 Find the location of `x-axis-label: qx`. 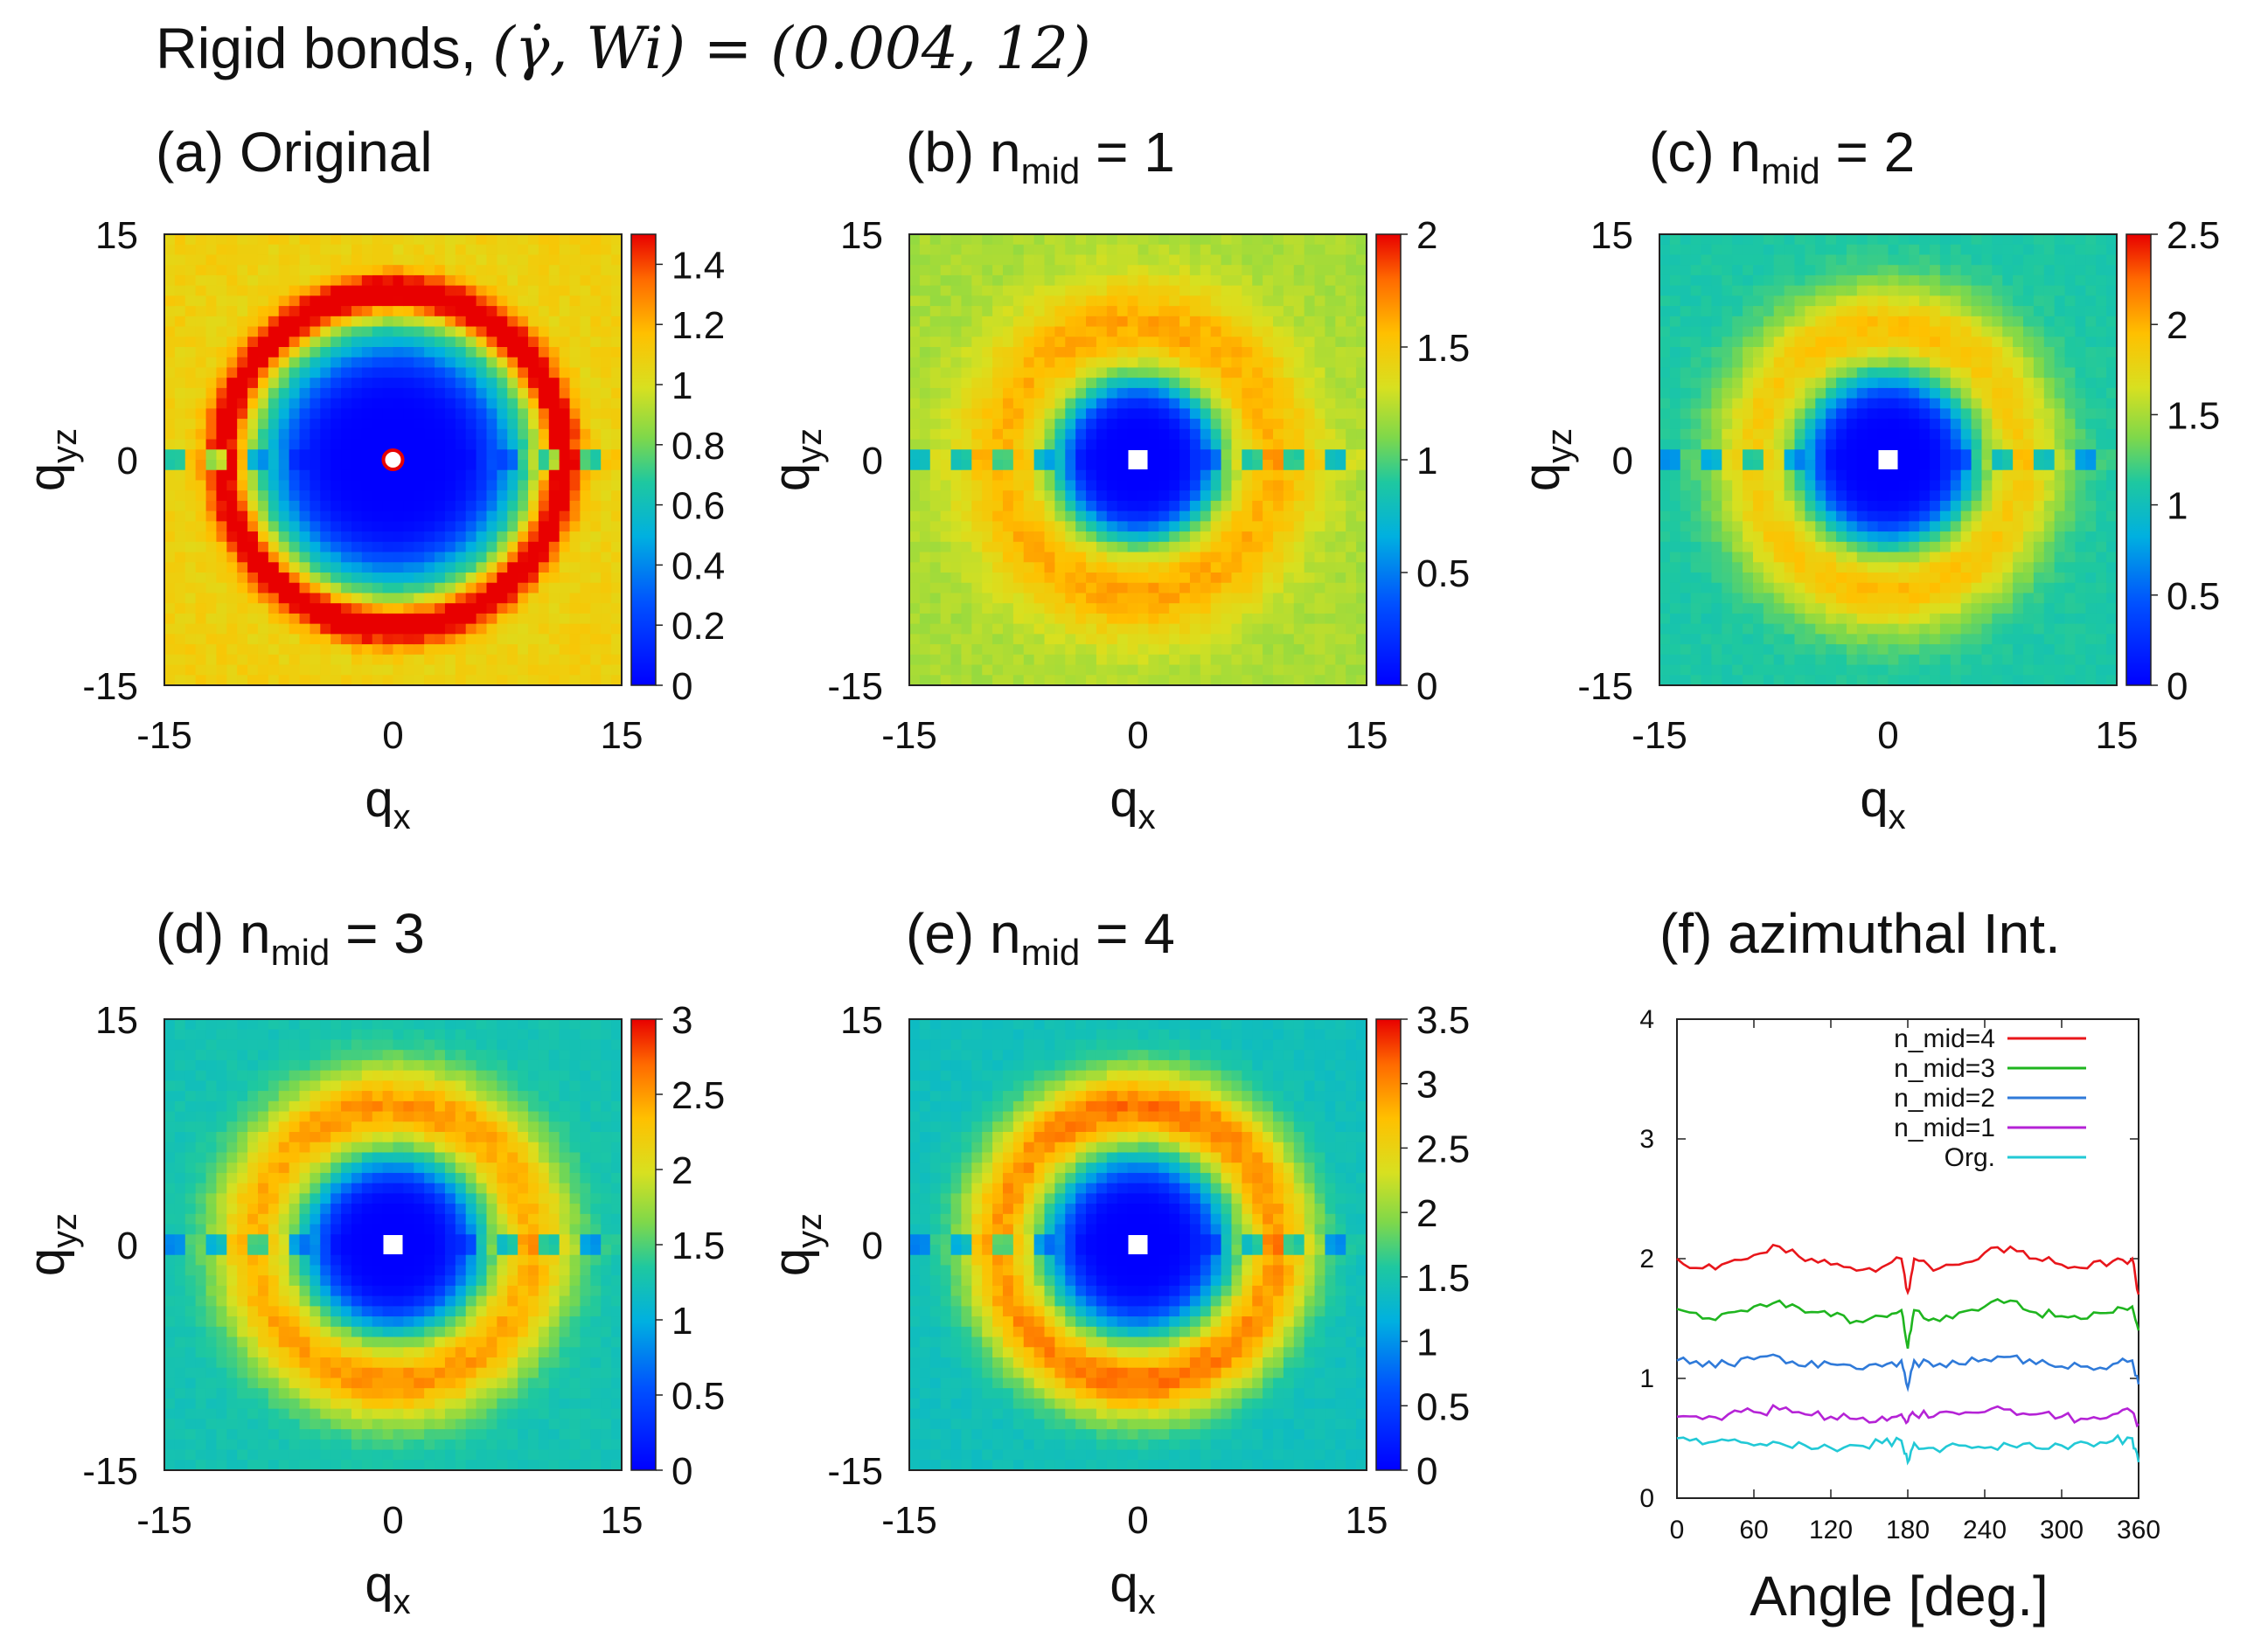

x-axis-label: qx is located at coordinates (1132, 803).